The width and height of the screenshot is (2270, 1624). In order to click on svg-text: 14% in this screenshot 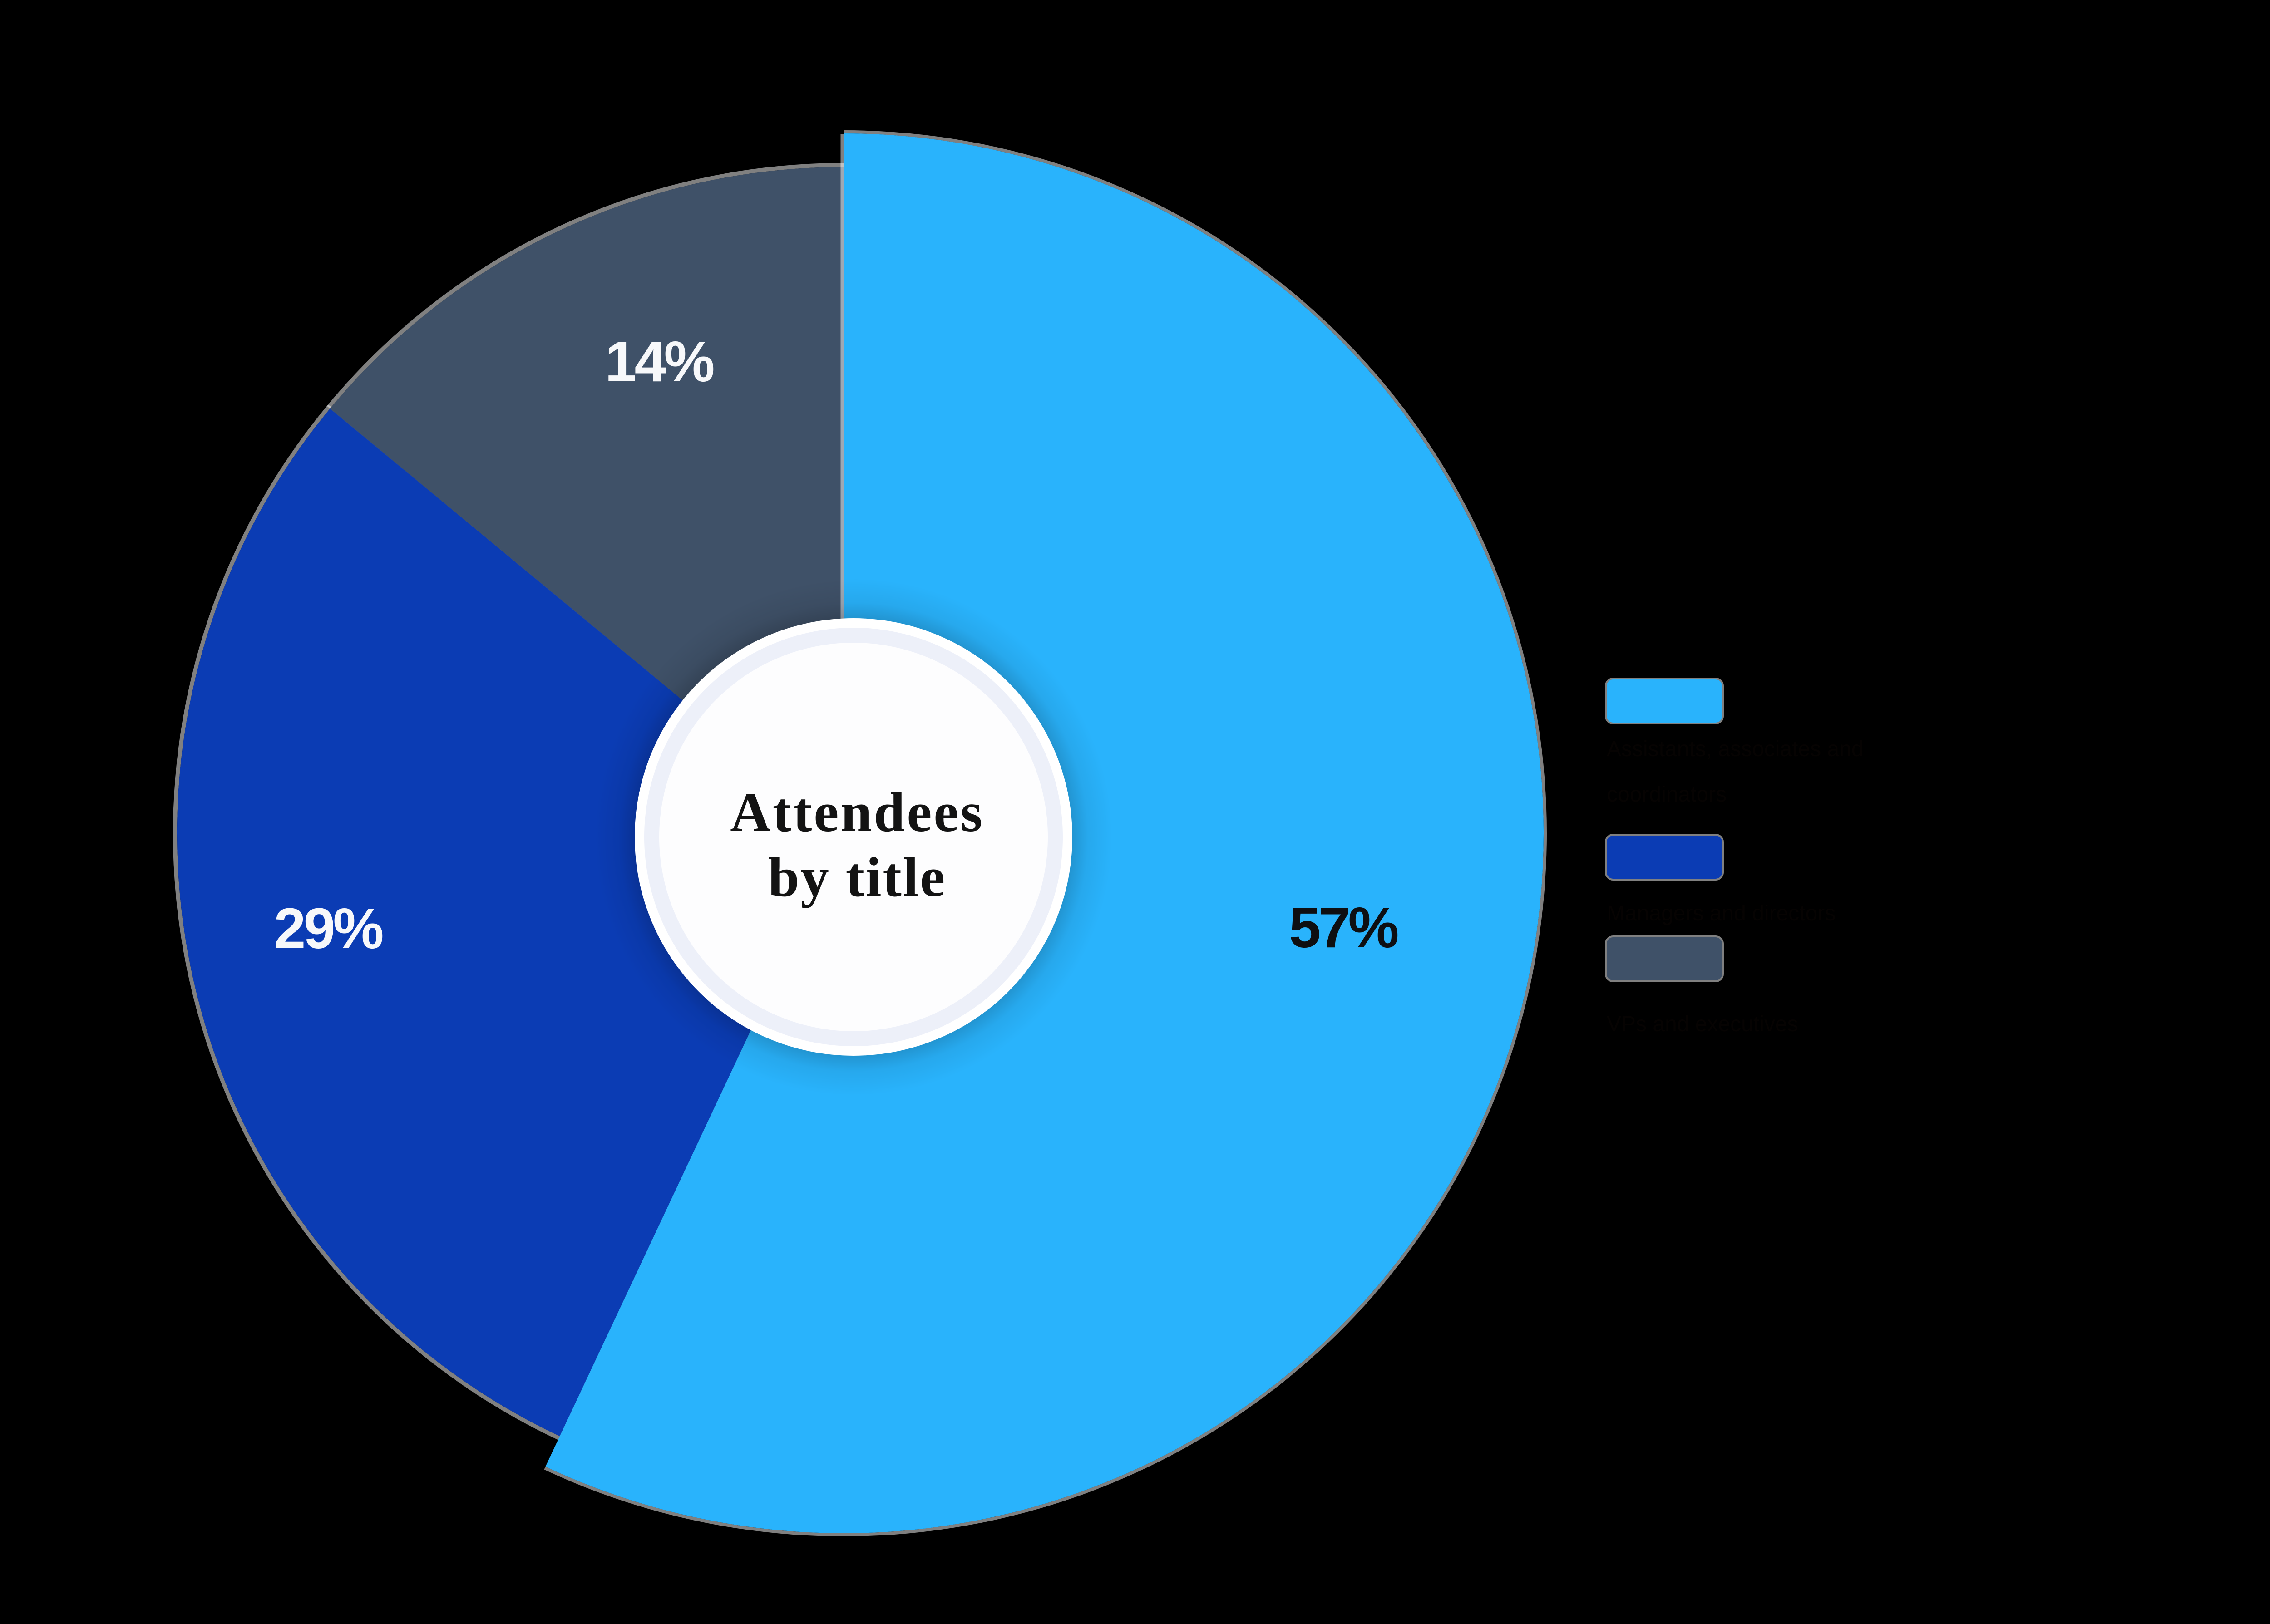, I will do `click(659, 362)`.